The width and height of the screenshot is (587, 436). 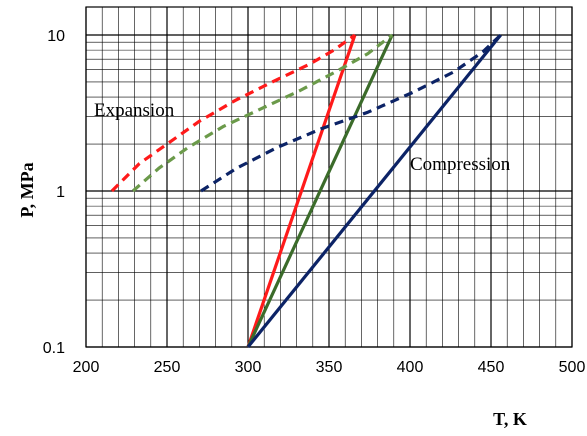 What do you see at coordinates (248, 367) in the screenshot?
I see `x-tick-label: 300` at bounding box center [248, 367].